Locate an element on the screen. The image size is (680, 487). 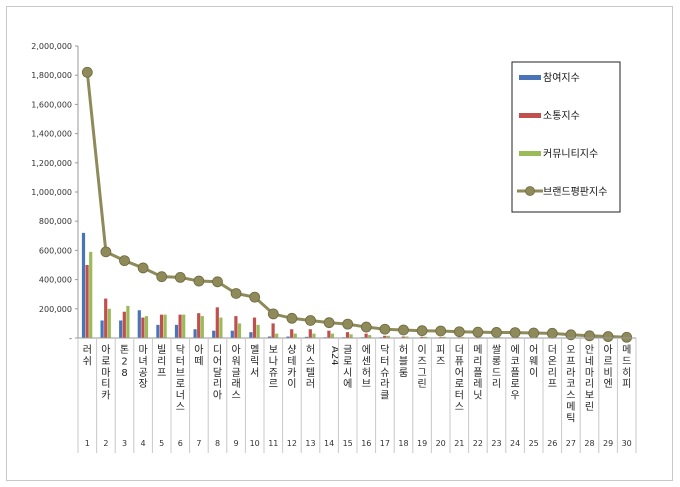
y-tick-label: 200,000 is located at coordinates (55, 309).